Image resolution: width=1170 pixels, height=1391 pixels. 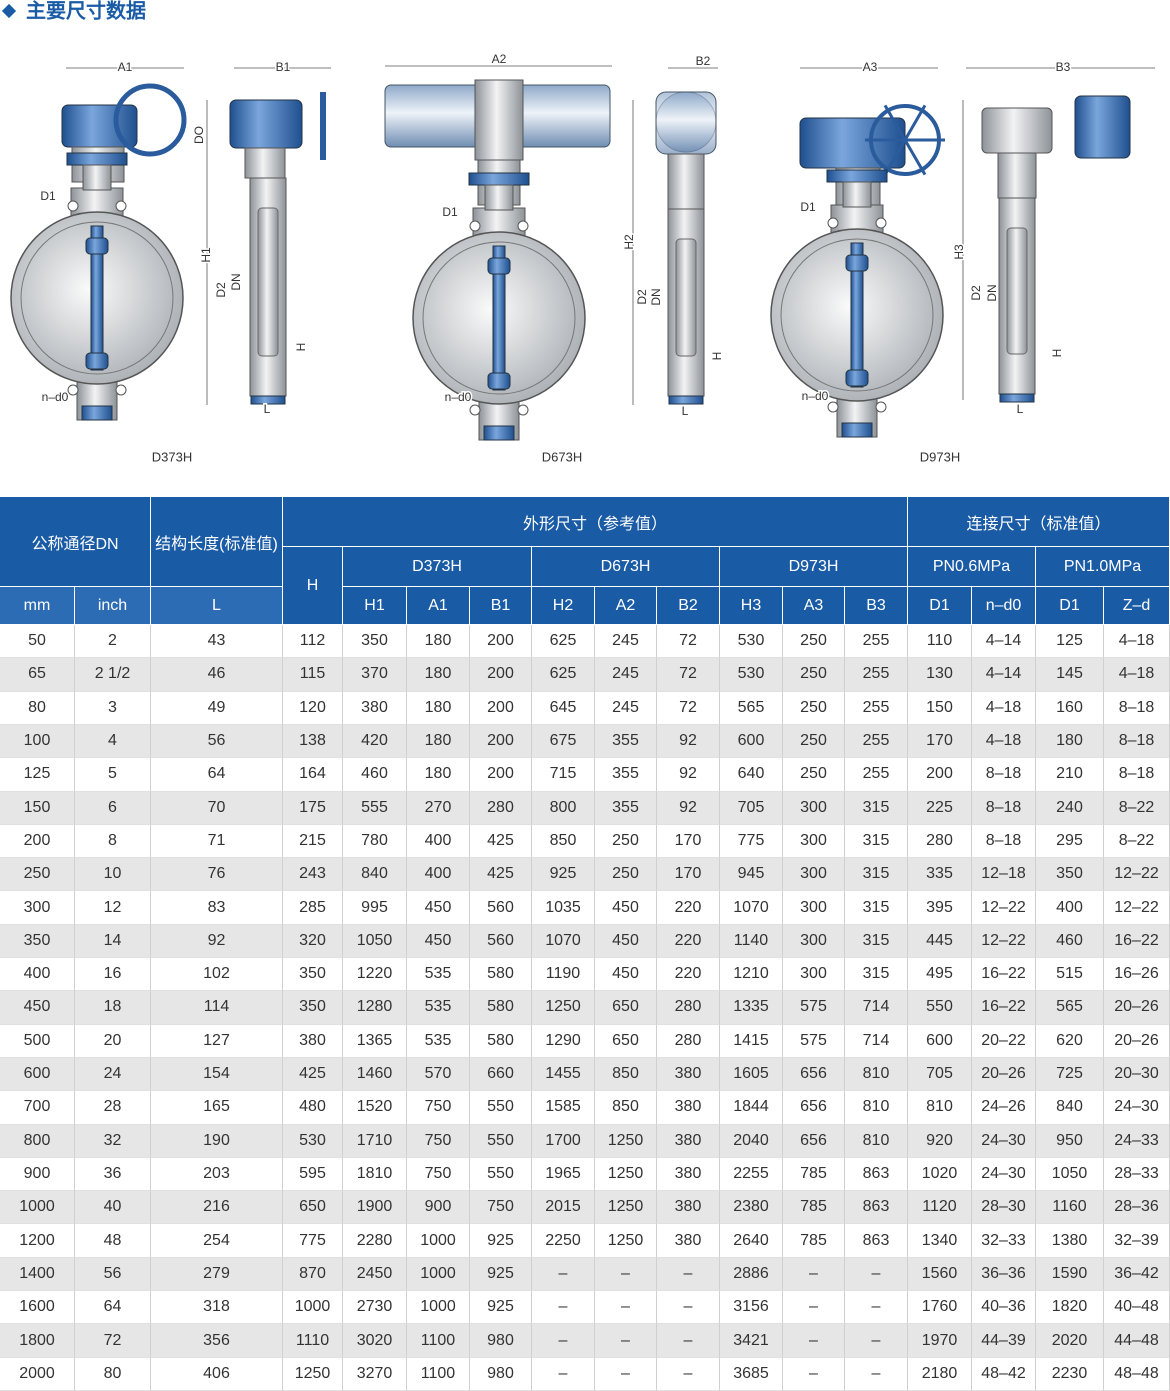 What do you see at coordinates (313, 875) in the screenshot?
I see `table-cell: 243` at bounding box center [313, 875].